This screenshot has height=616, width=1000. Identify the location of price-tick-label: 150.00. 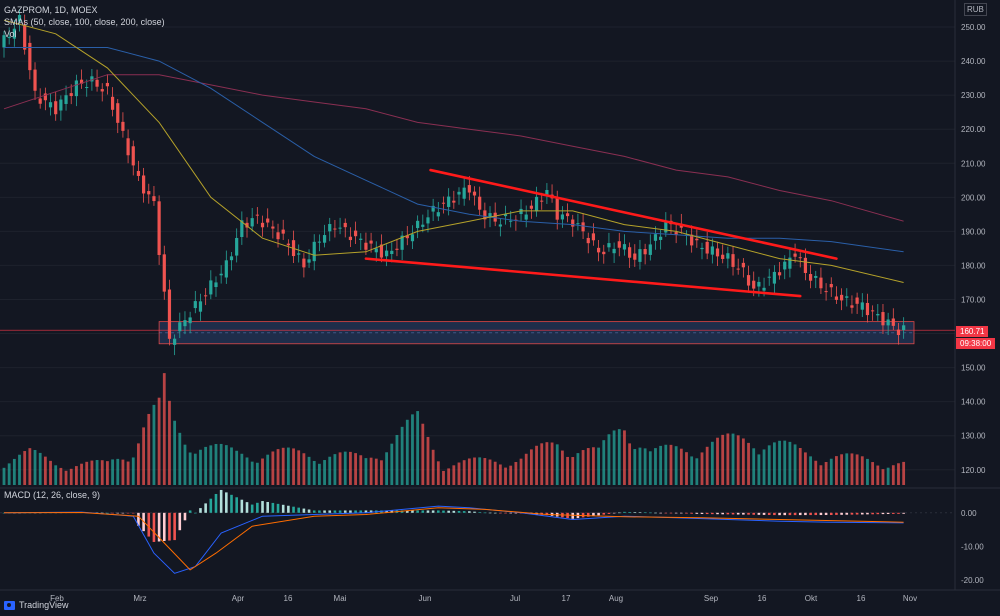
(973, 368).